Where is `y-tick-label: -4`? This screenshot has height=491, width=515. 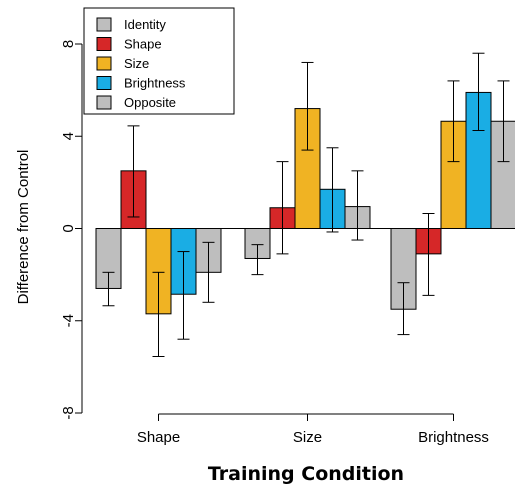
y-tick-label: -4 is located at coordinates (68, 320).